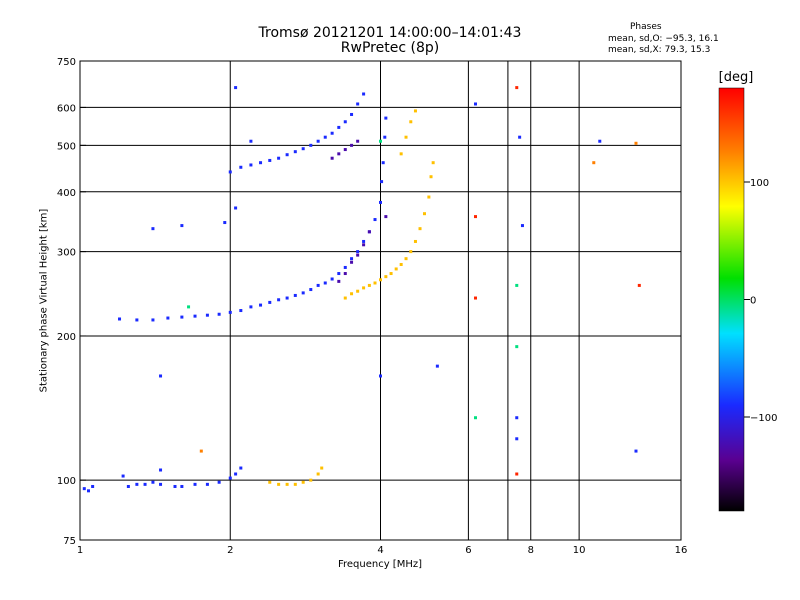  What do you see at coordinates (390, 48) in the screenshot?
I see `chart-subtitle: RwPretec (8p)` at bounding box center [390, 48].